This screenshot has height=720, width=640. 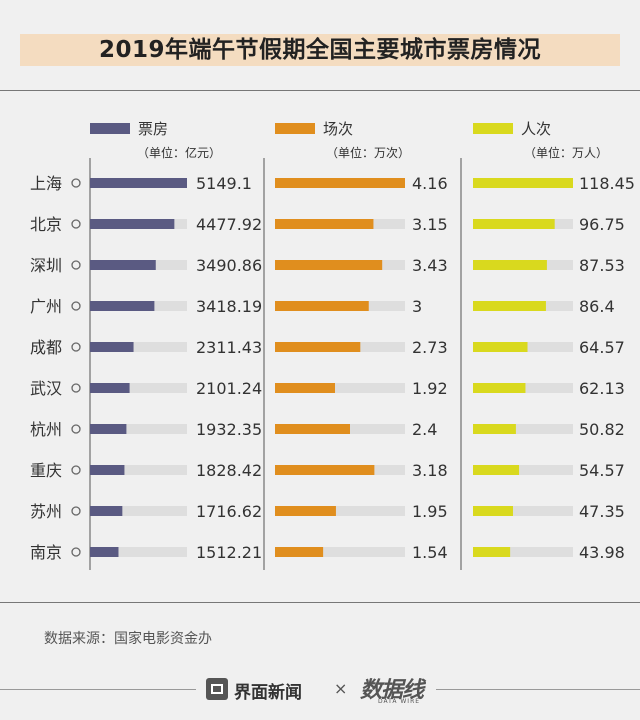 I want to click on source-note: 数据来源：国家电影资金办, so click(x=128, y=639).